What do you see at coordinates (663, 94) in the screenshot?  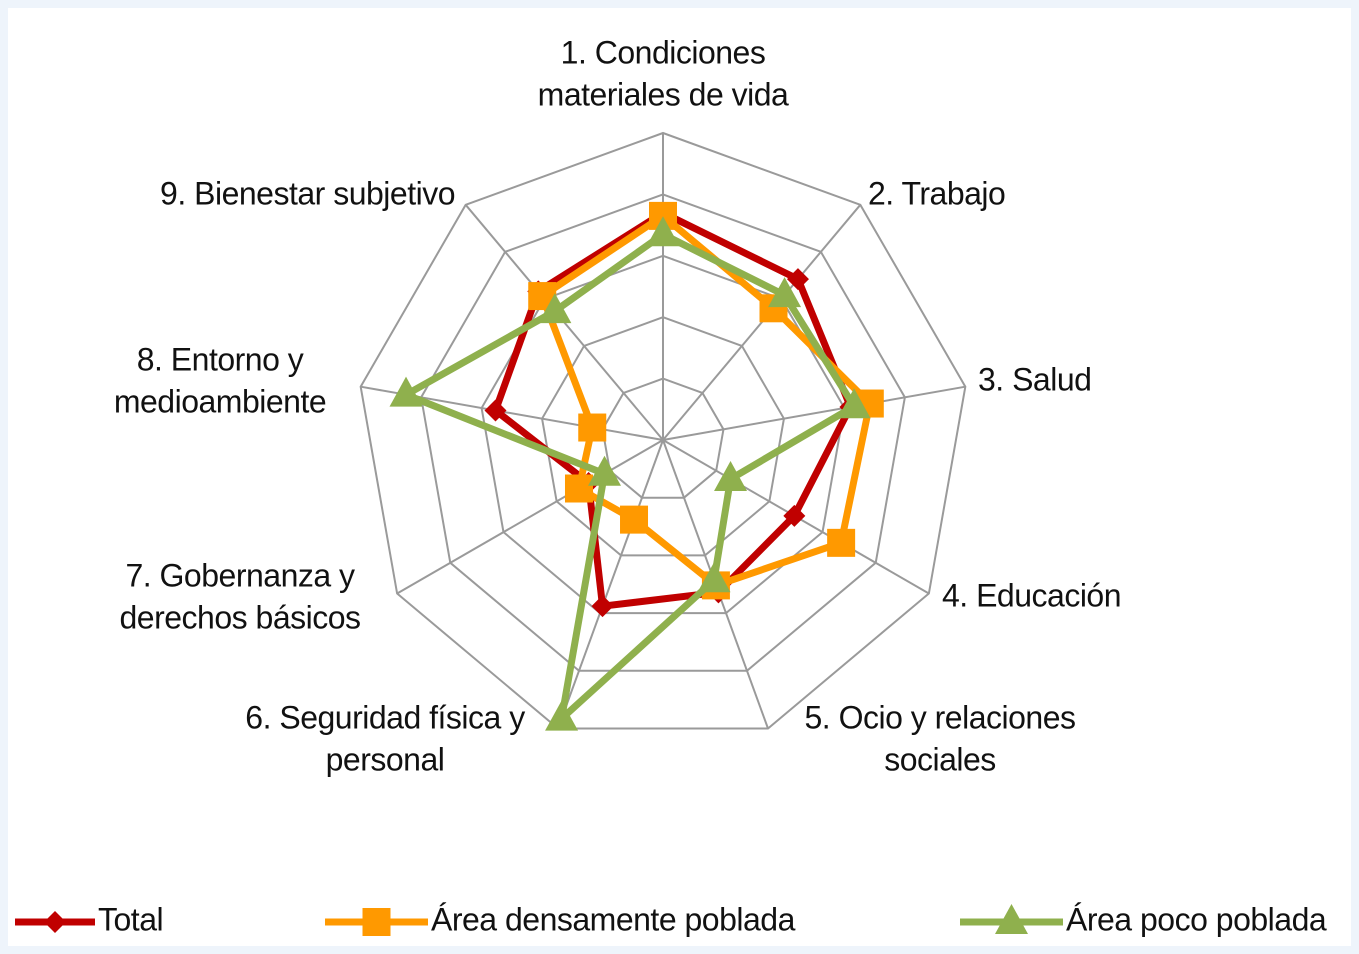 I see `axis-label: materiales de vida` at bounding box center [663, 94].